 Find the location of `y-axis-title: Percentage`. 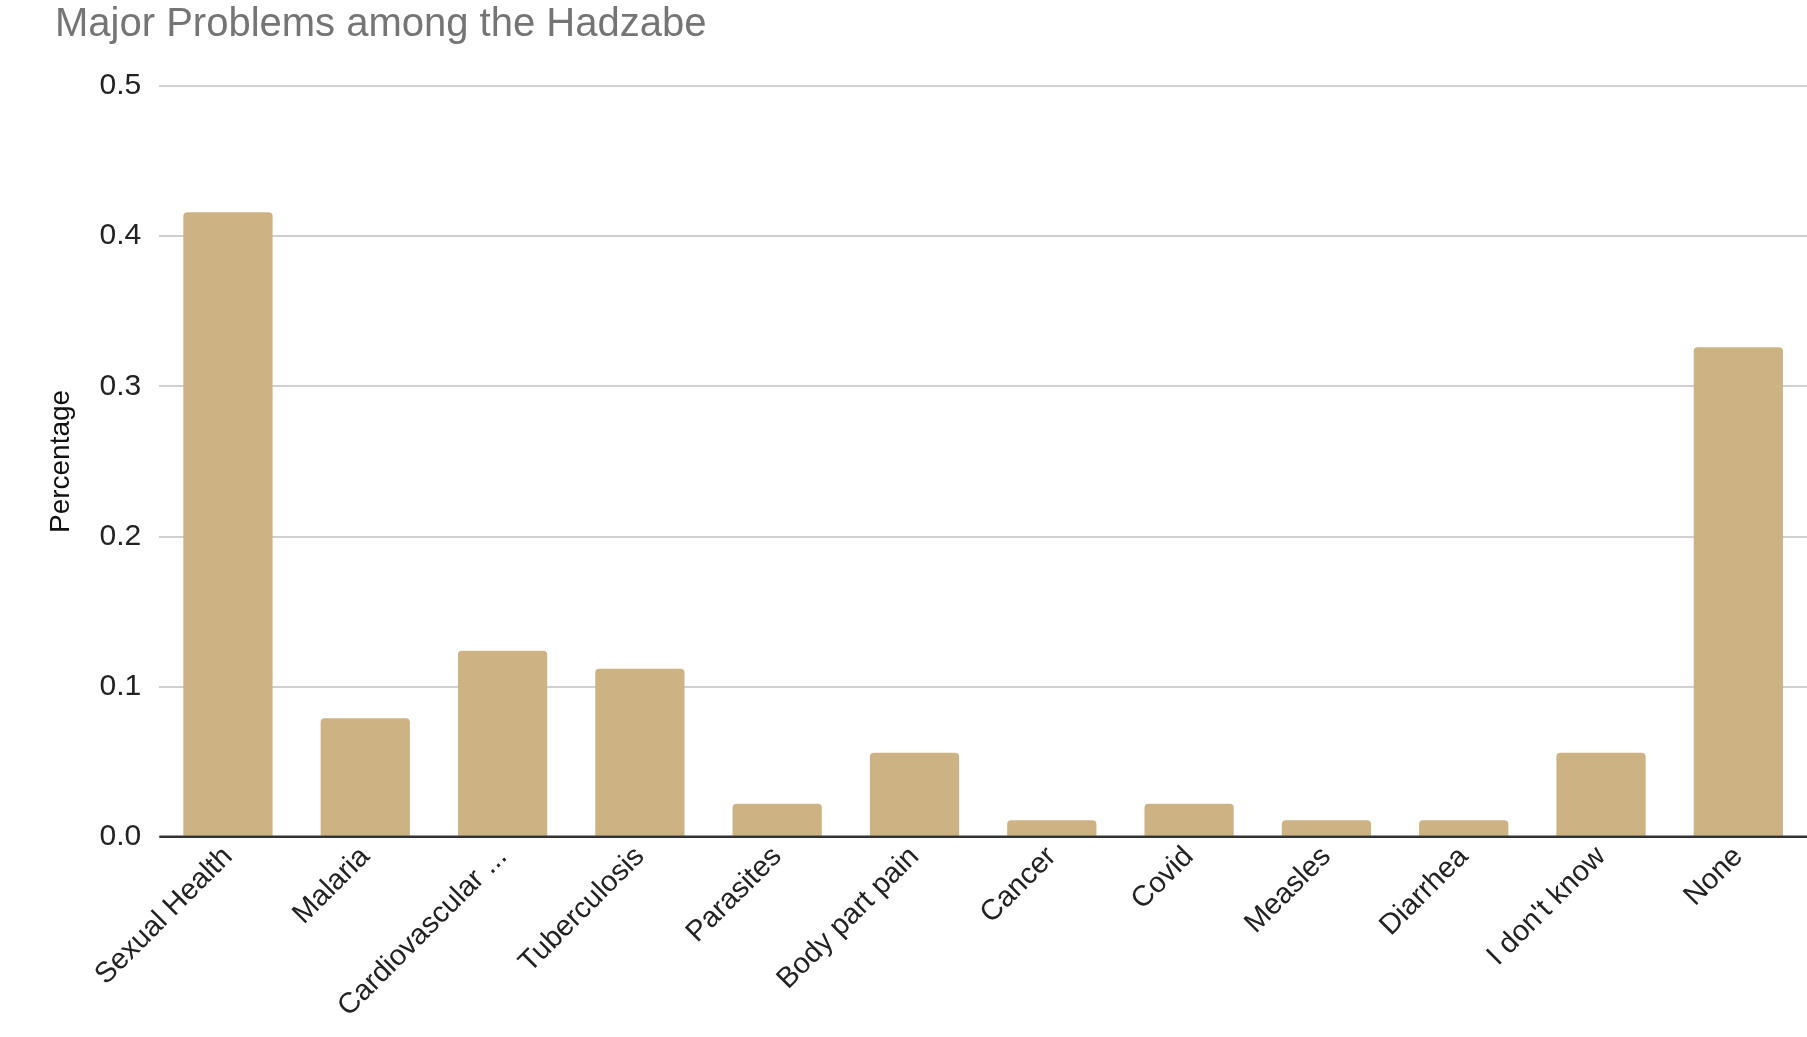

y-axis-title: Percentage is located at coordinates (59, 461).